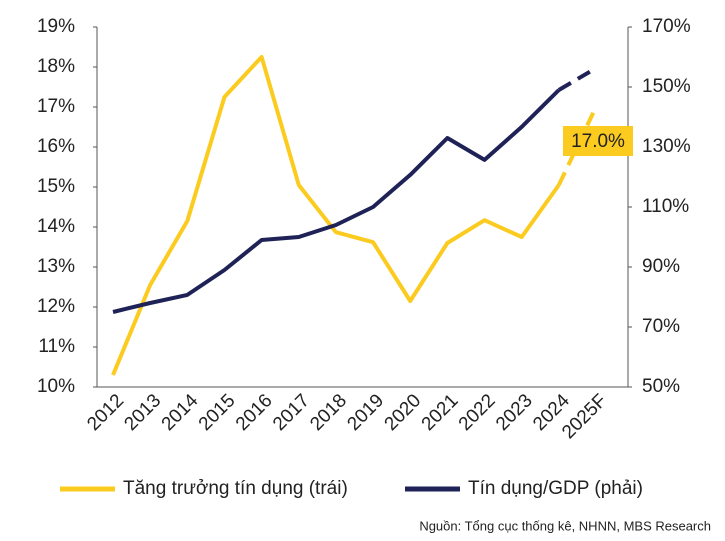 Image resolution: width=725 pixels, height=541 pixels. Describe the element at coordinates (105, 412) in the screenshot. I see `x-tick-label: 2012` at that location.